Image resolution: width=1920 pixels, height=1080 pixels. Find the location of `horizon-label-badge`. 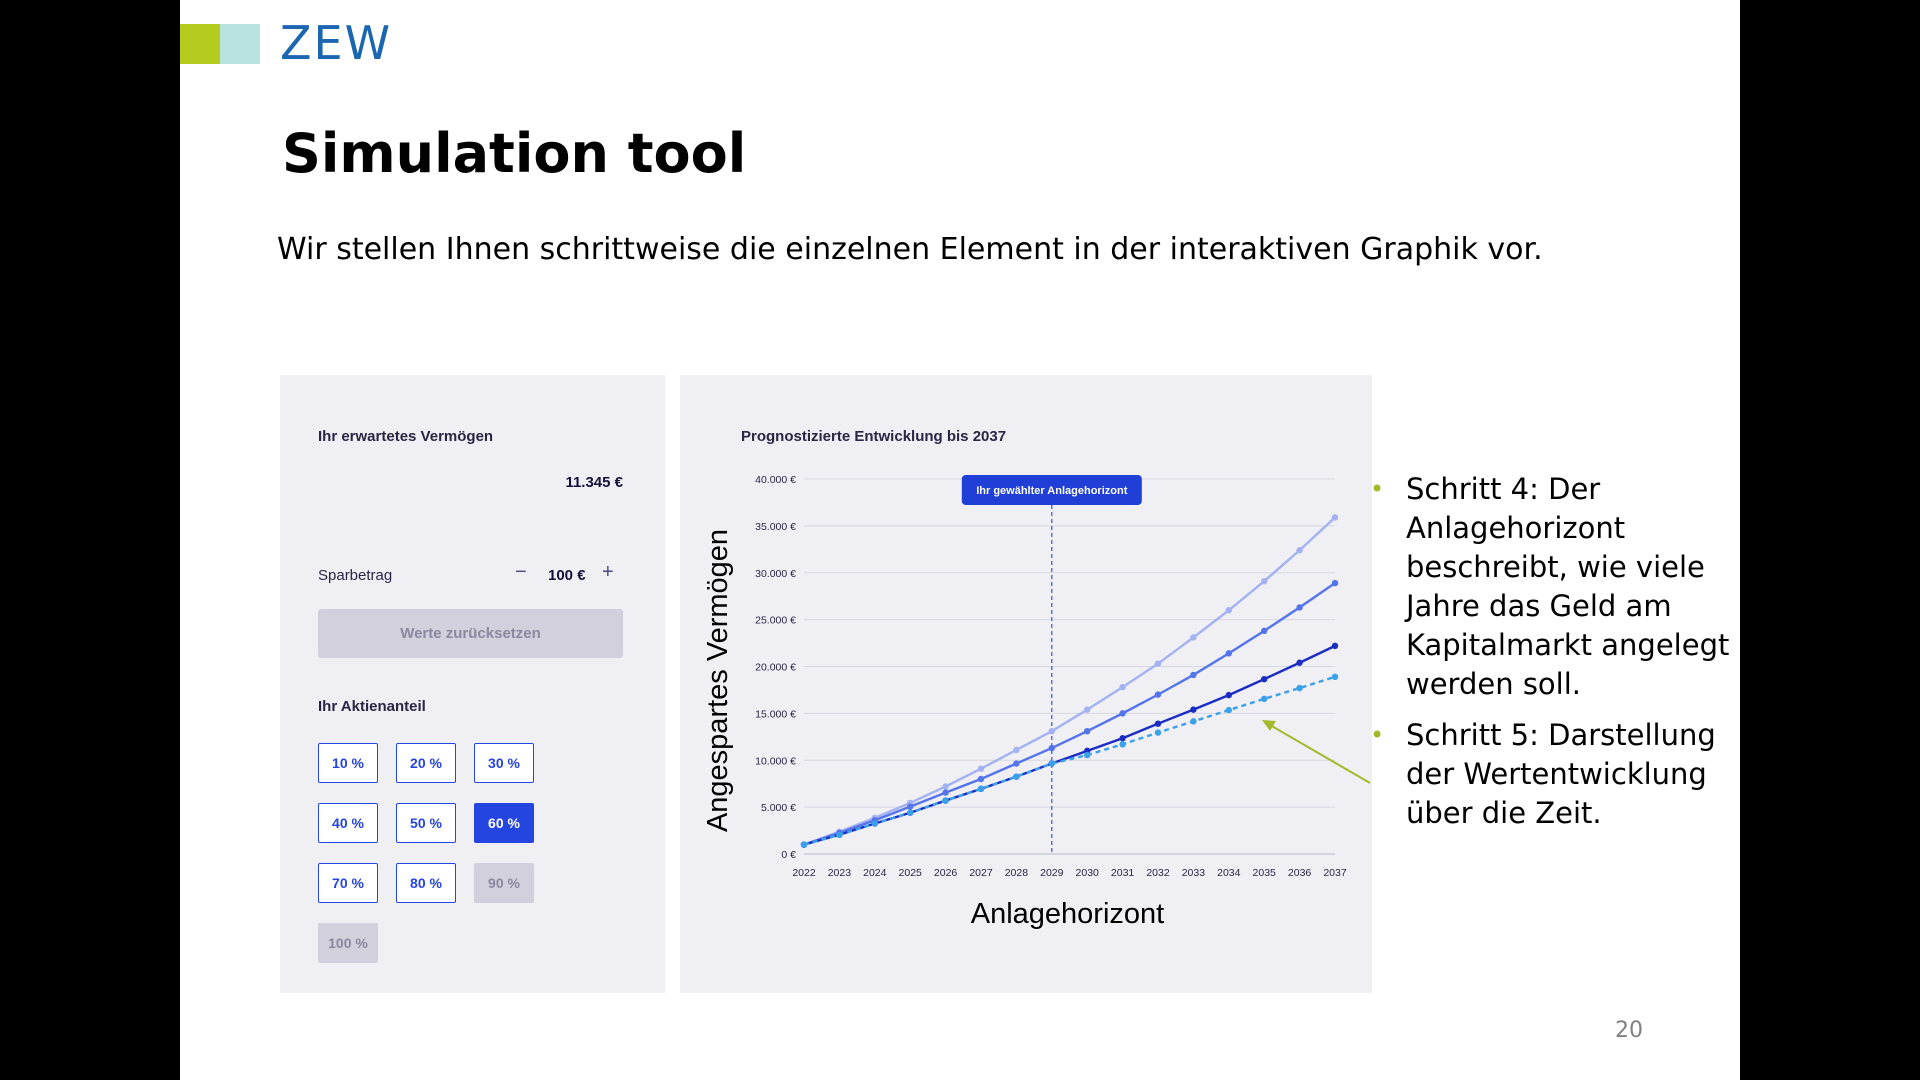

horizon-label-badge is located at coordinates (1051, 490).